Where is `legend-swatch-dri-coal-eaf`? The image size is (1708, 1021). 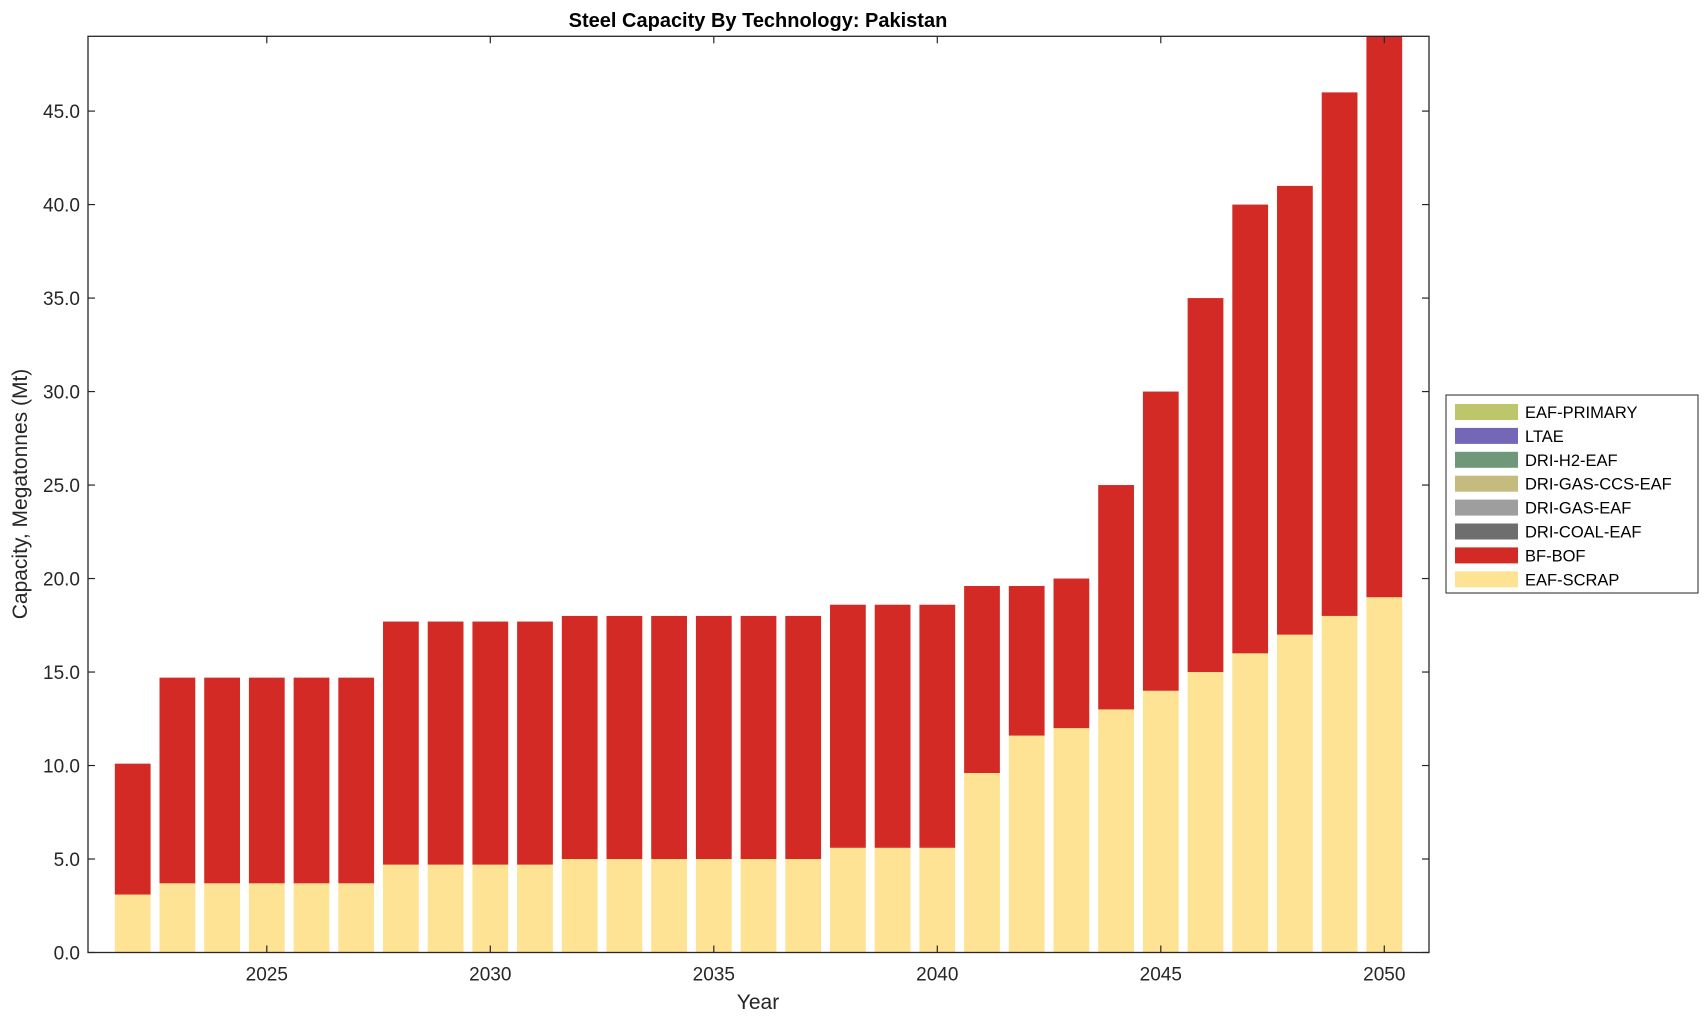
legend-swatch-dri-coal-eaf is located at coordinates (1486, 531).